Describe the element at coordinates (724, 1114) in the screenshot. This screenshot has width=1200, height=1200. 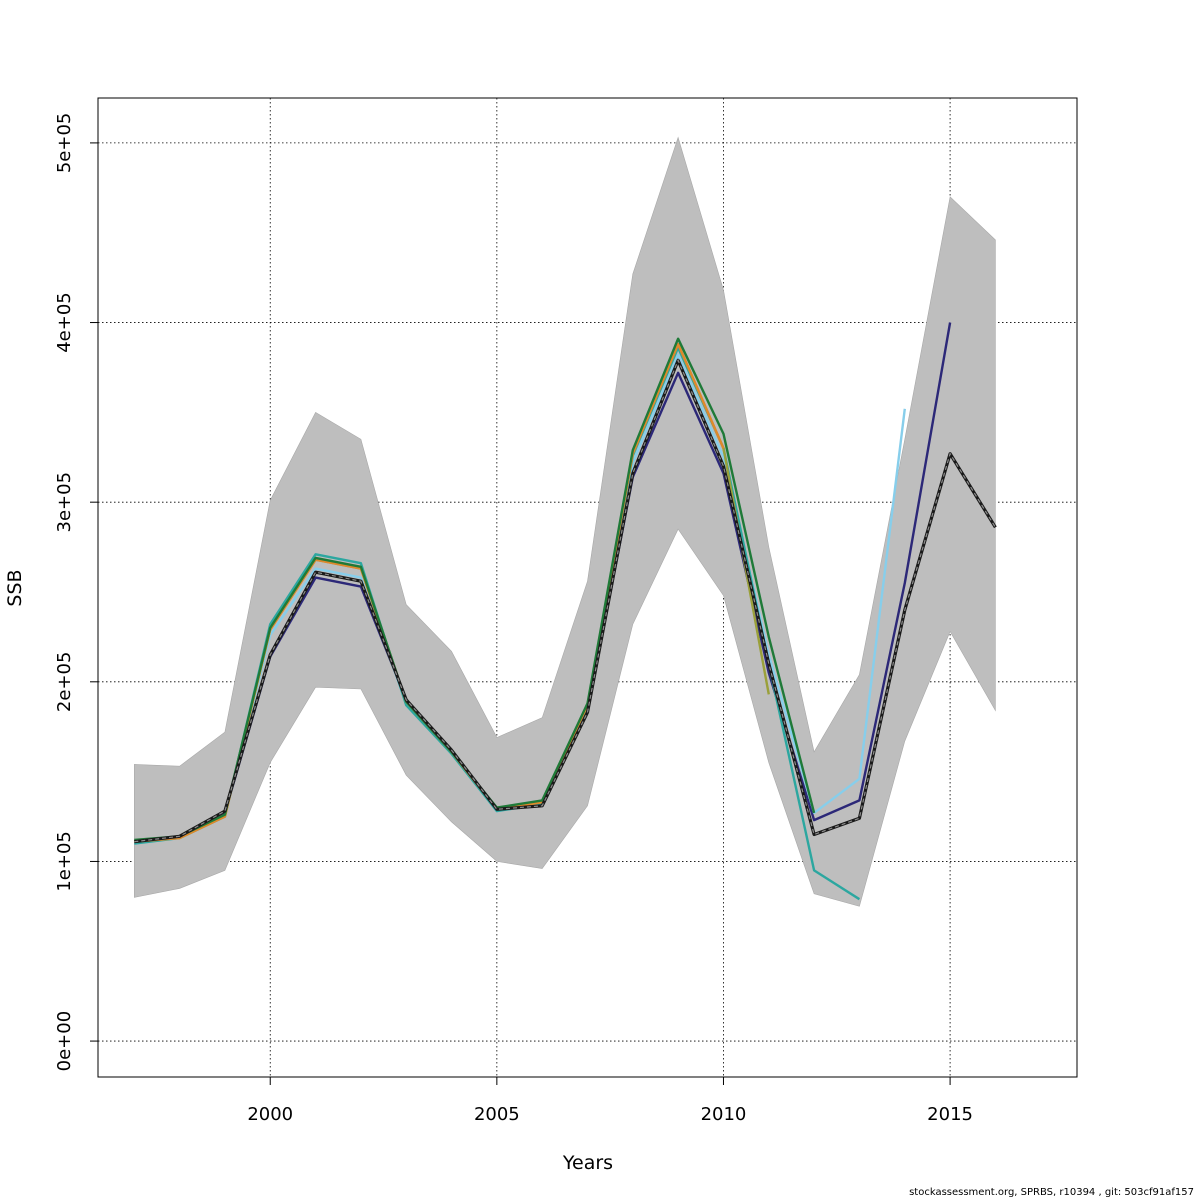
I see `x-tick-label: 2010` at that location.